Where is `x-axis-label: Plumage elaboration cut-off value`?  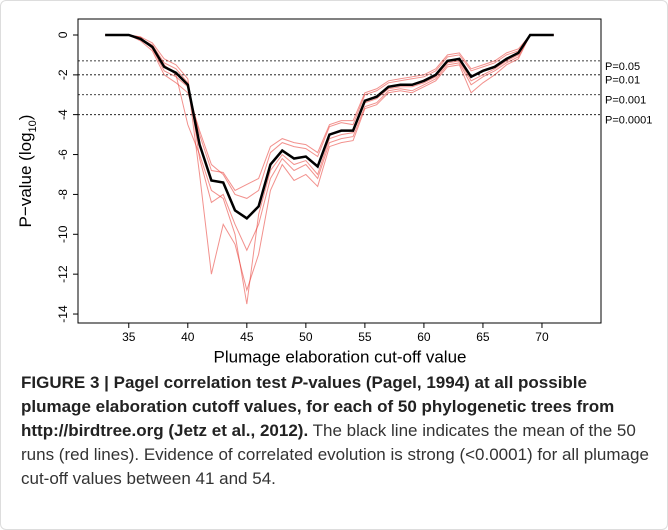 x-axis-label: Plumage elaboration cut-off value is located at coordinates (340, 356).